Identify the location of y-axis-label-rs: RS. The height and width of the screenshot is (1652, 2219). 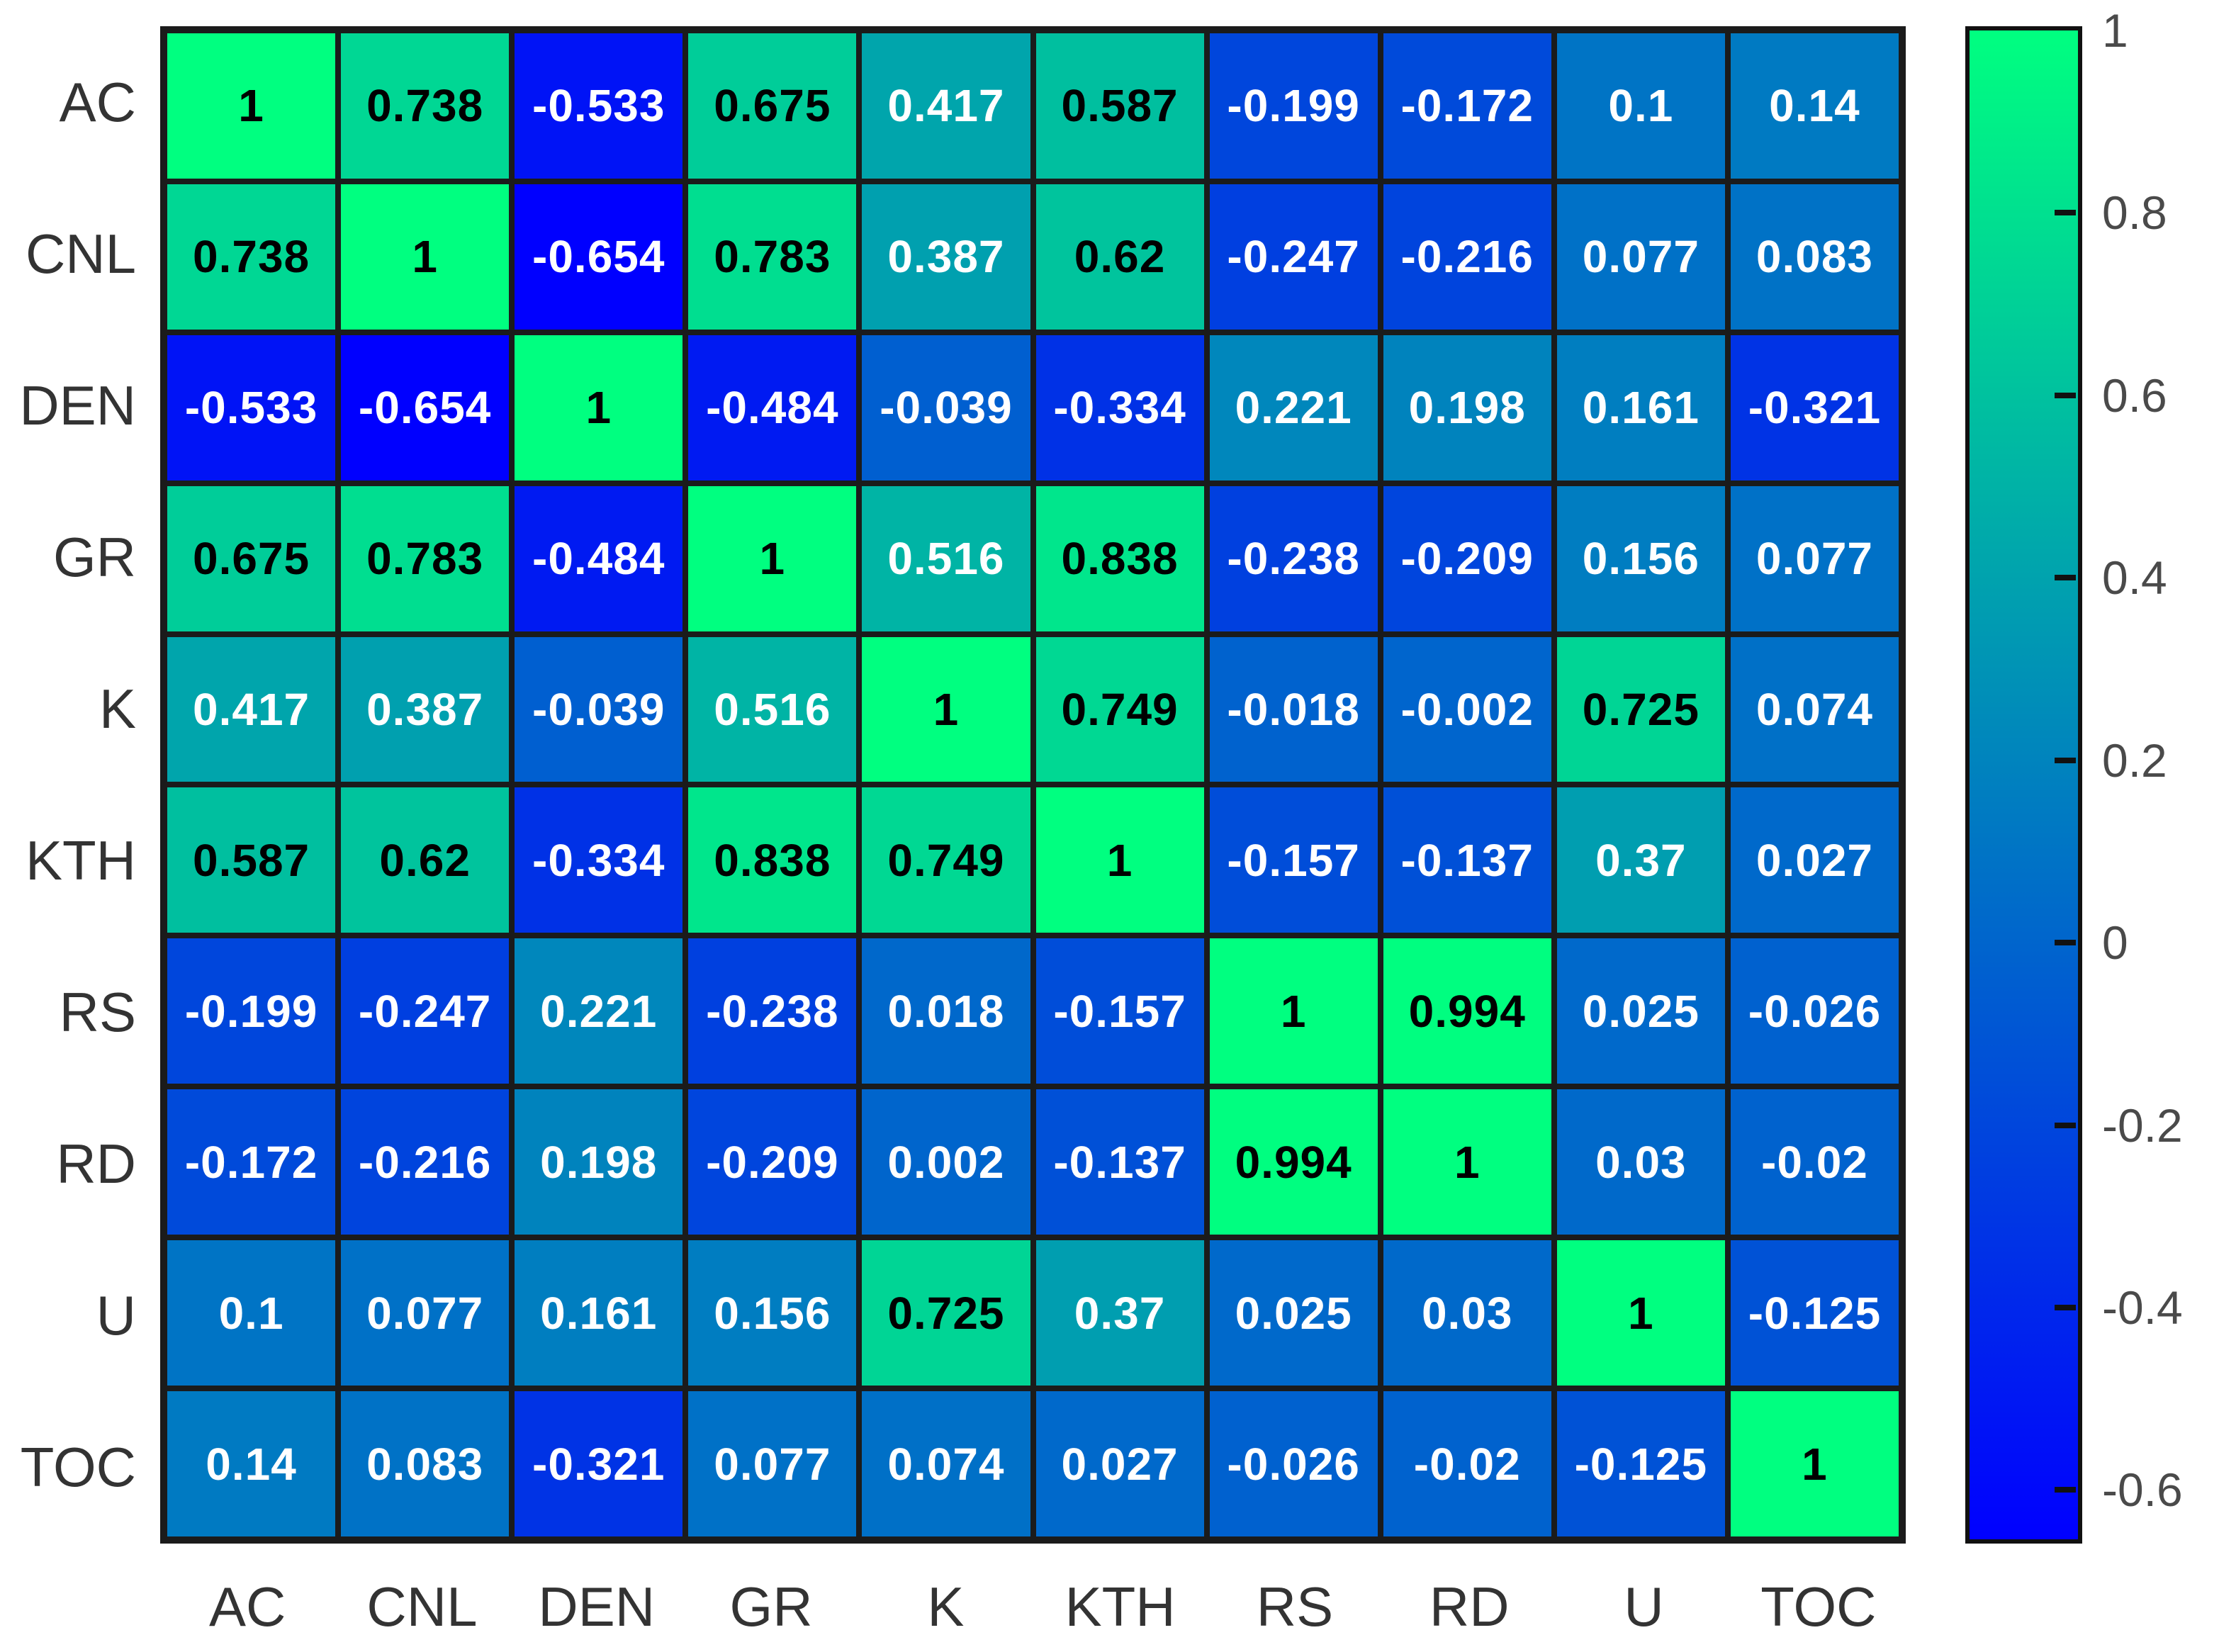
(97, 1012).